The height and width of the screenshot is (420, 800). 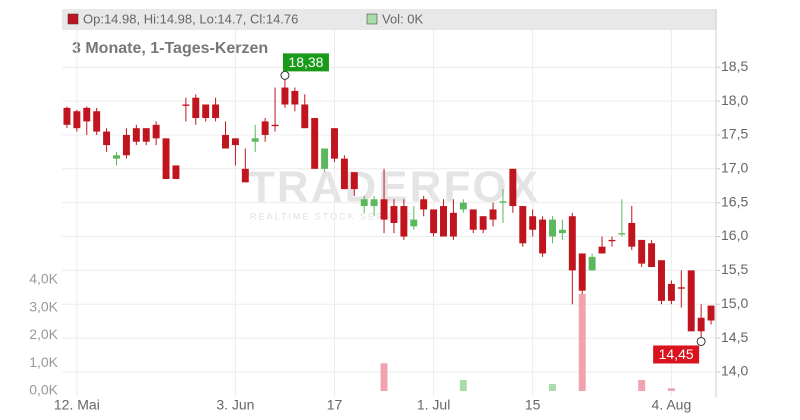 I want to click on x-tick-label: 3. Jun, so click(x=235, y=405).